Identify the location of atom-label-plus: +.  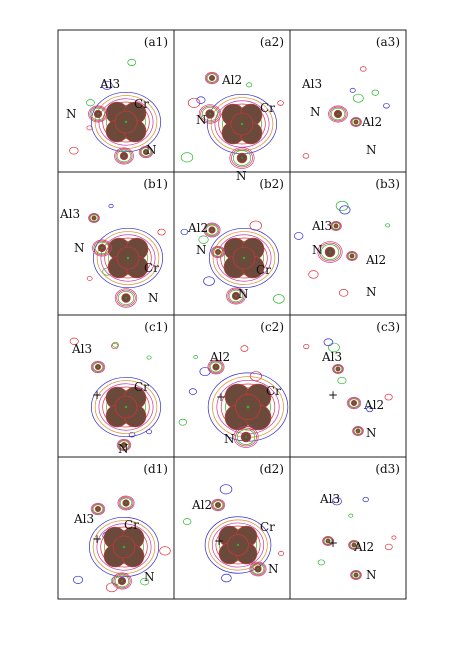
(219, 541).